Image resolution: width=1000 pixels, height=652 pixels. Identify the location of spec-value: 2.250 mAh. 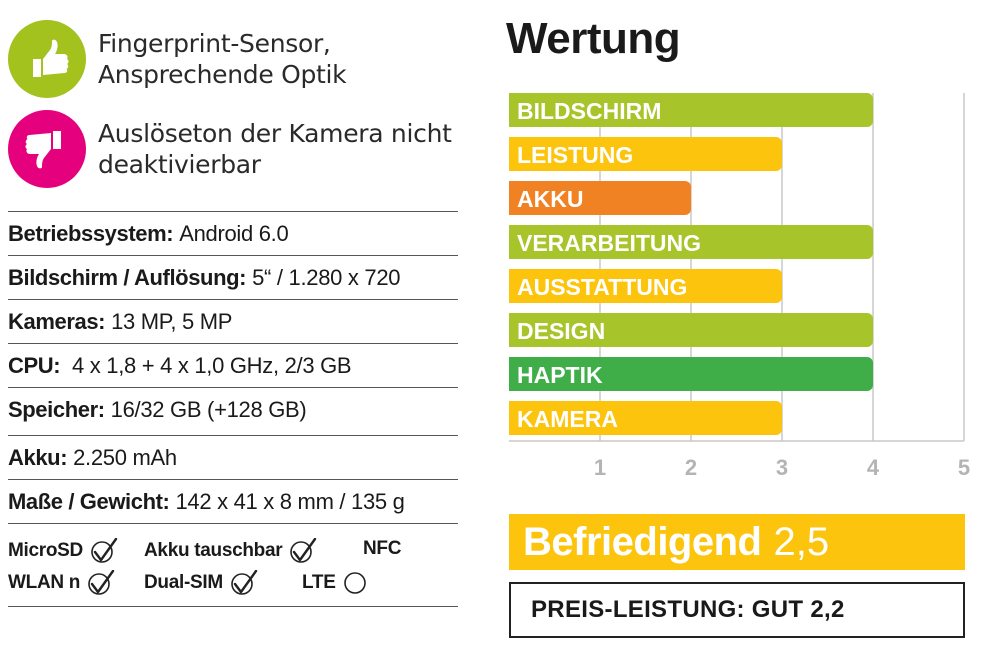
(125, 457).